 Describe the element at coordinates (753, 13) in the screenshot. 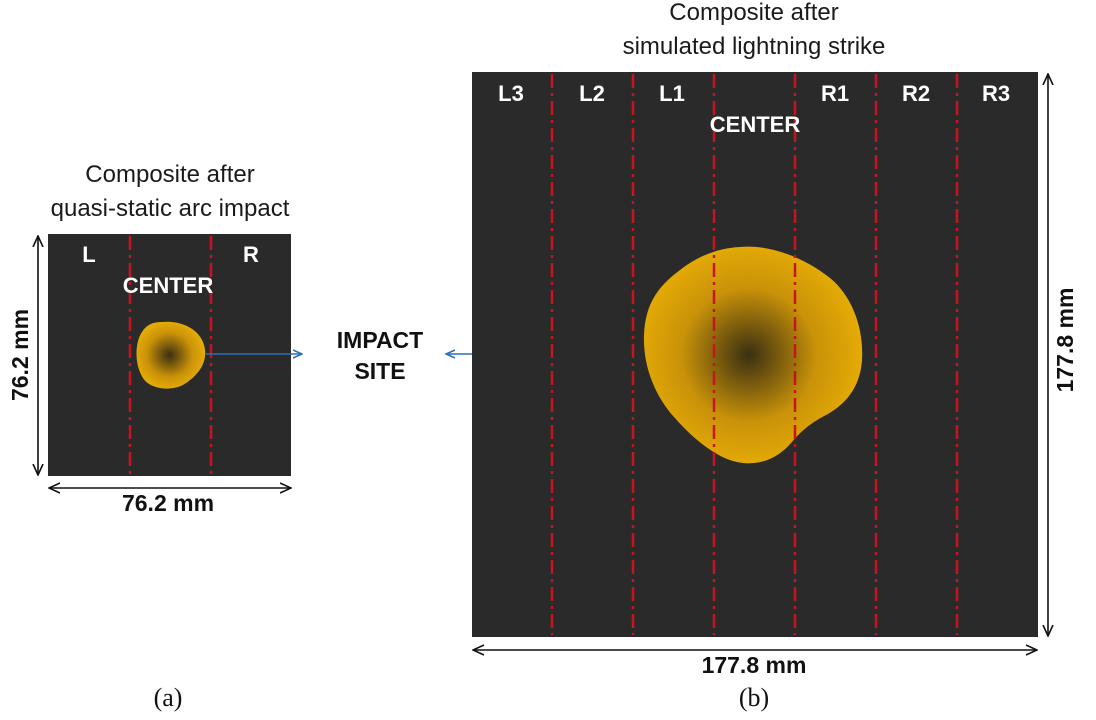

I see `panel-b-title-line1: Composite after` at that location.